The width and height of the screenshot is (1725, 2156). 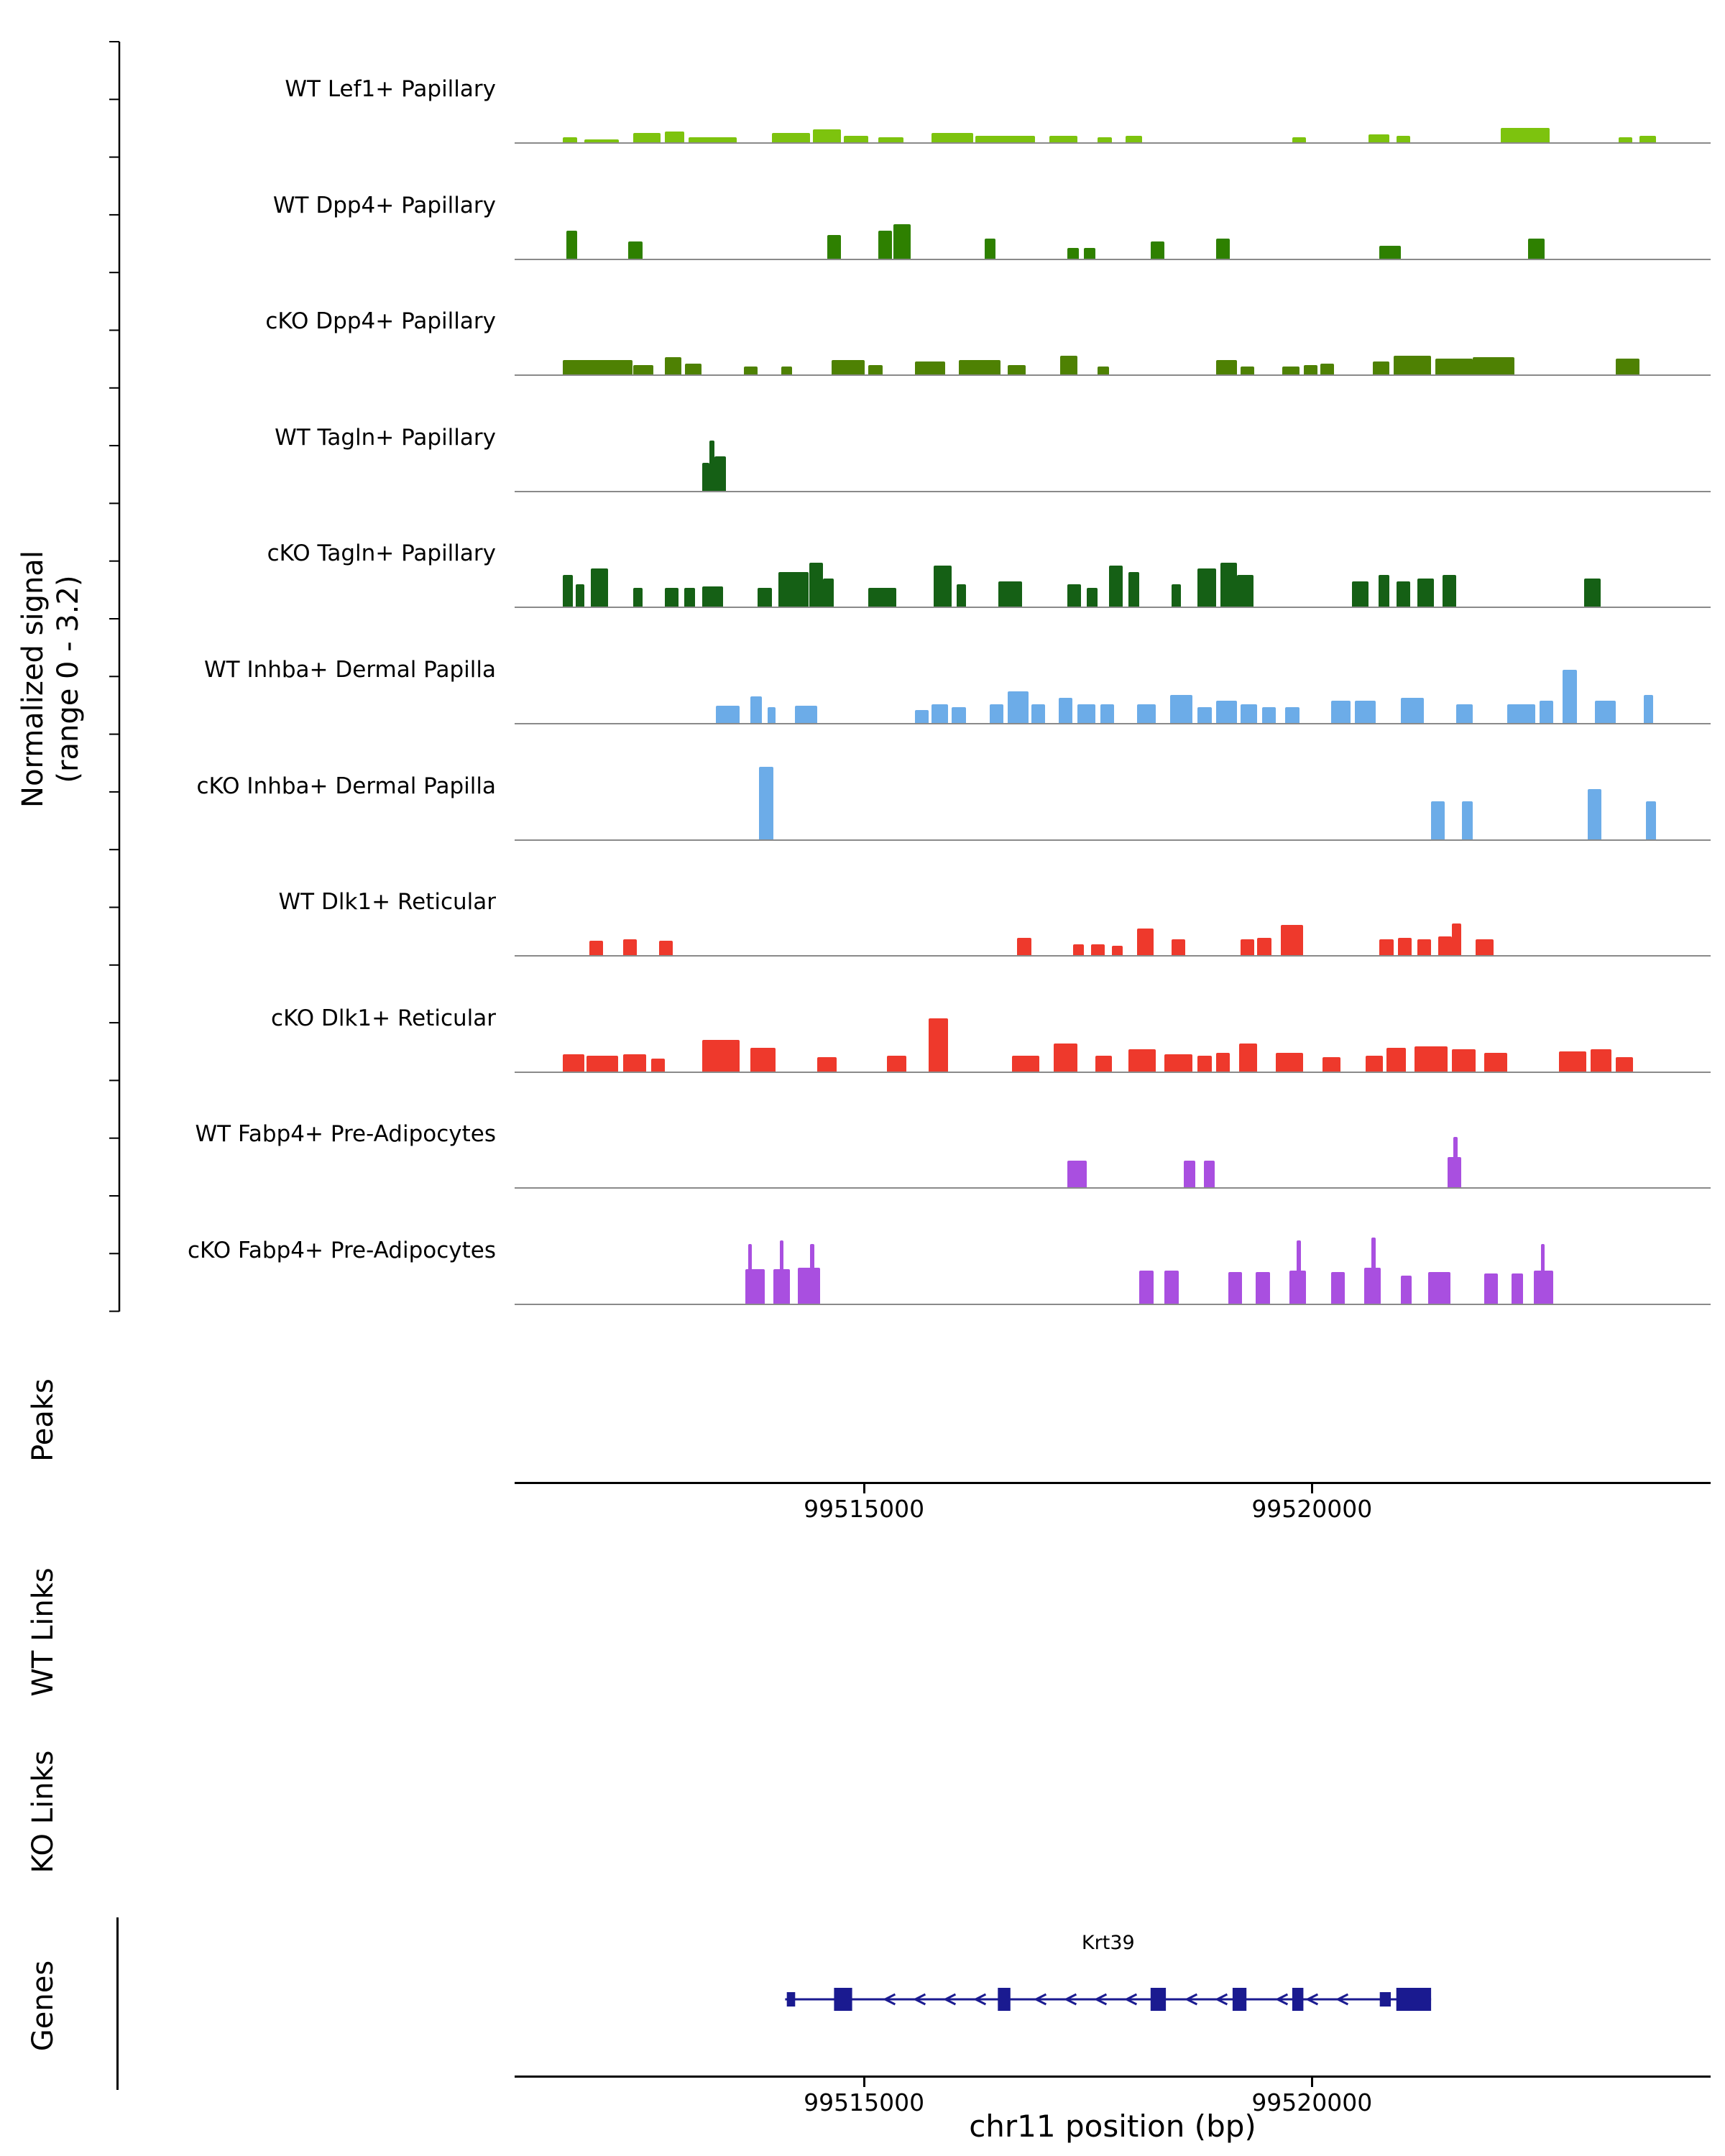 What do you see at coordinates (1113, 1251) in the screenshot?
I see `signal-track-cko-fabp4-pre-adipocytes` at bounding box center [1113, 1251].